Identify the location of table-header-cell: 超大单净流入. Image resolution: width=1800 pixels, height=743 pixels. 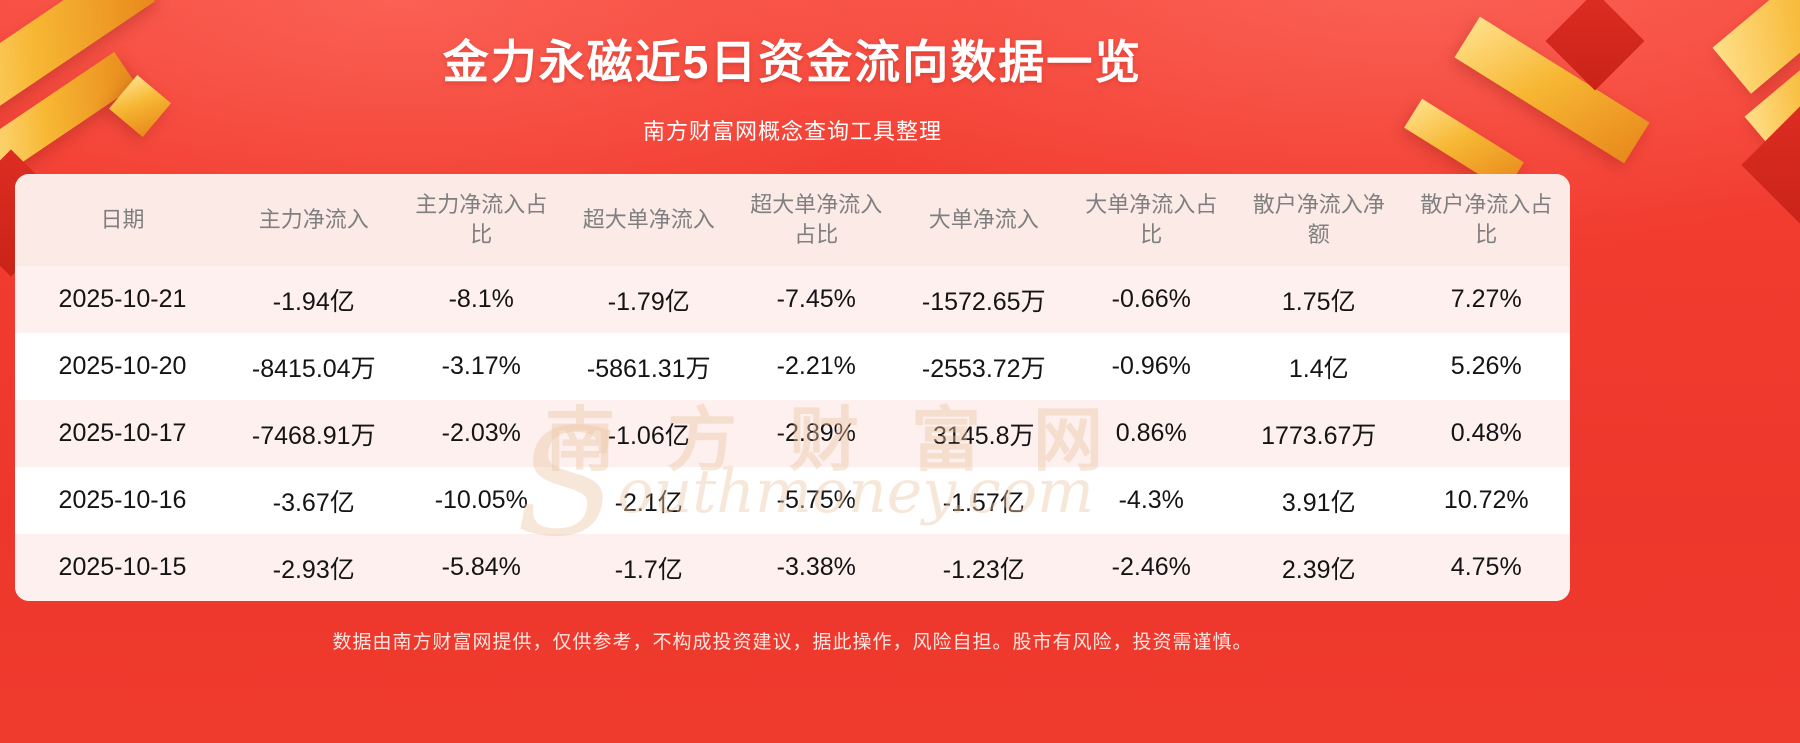
(649, 220).